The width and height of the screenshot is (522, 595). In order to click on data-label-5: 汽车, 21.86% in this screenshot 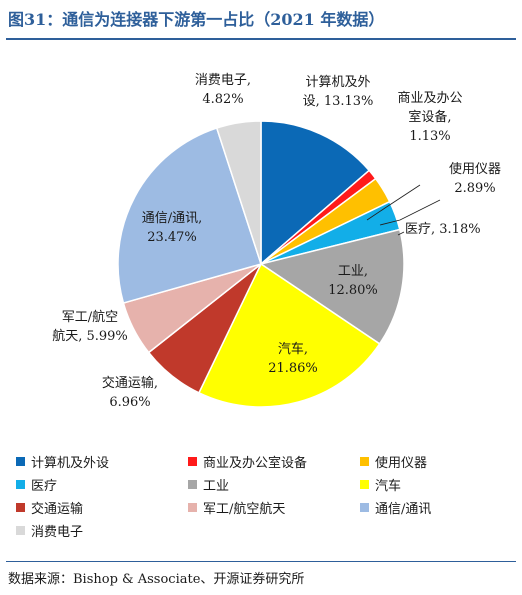, I will do `click(293, 358)`.